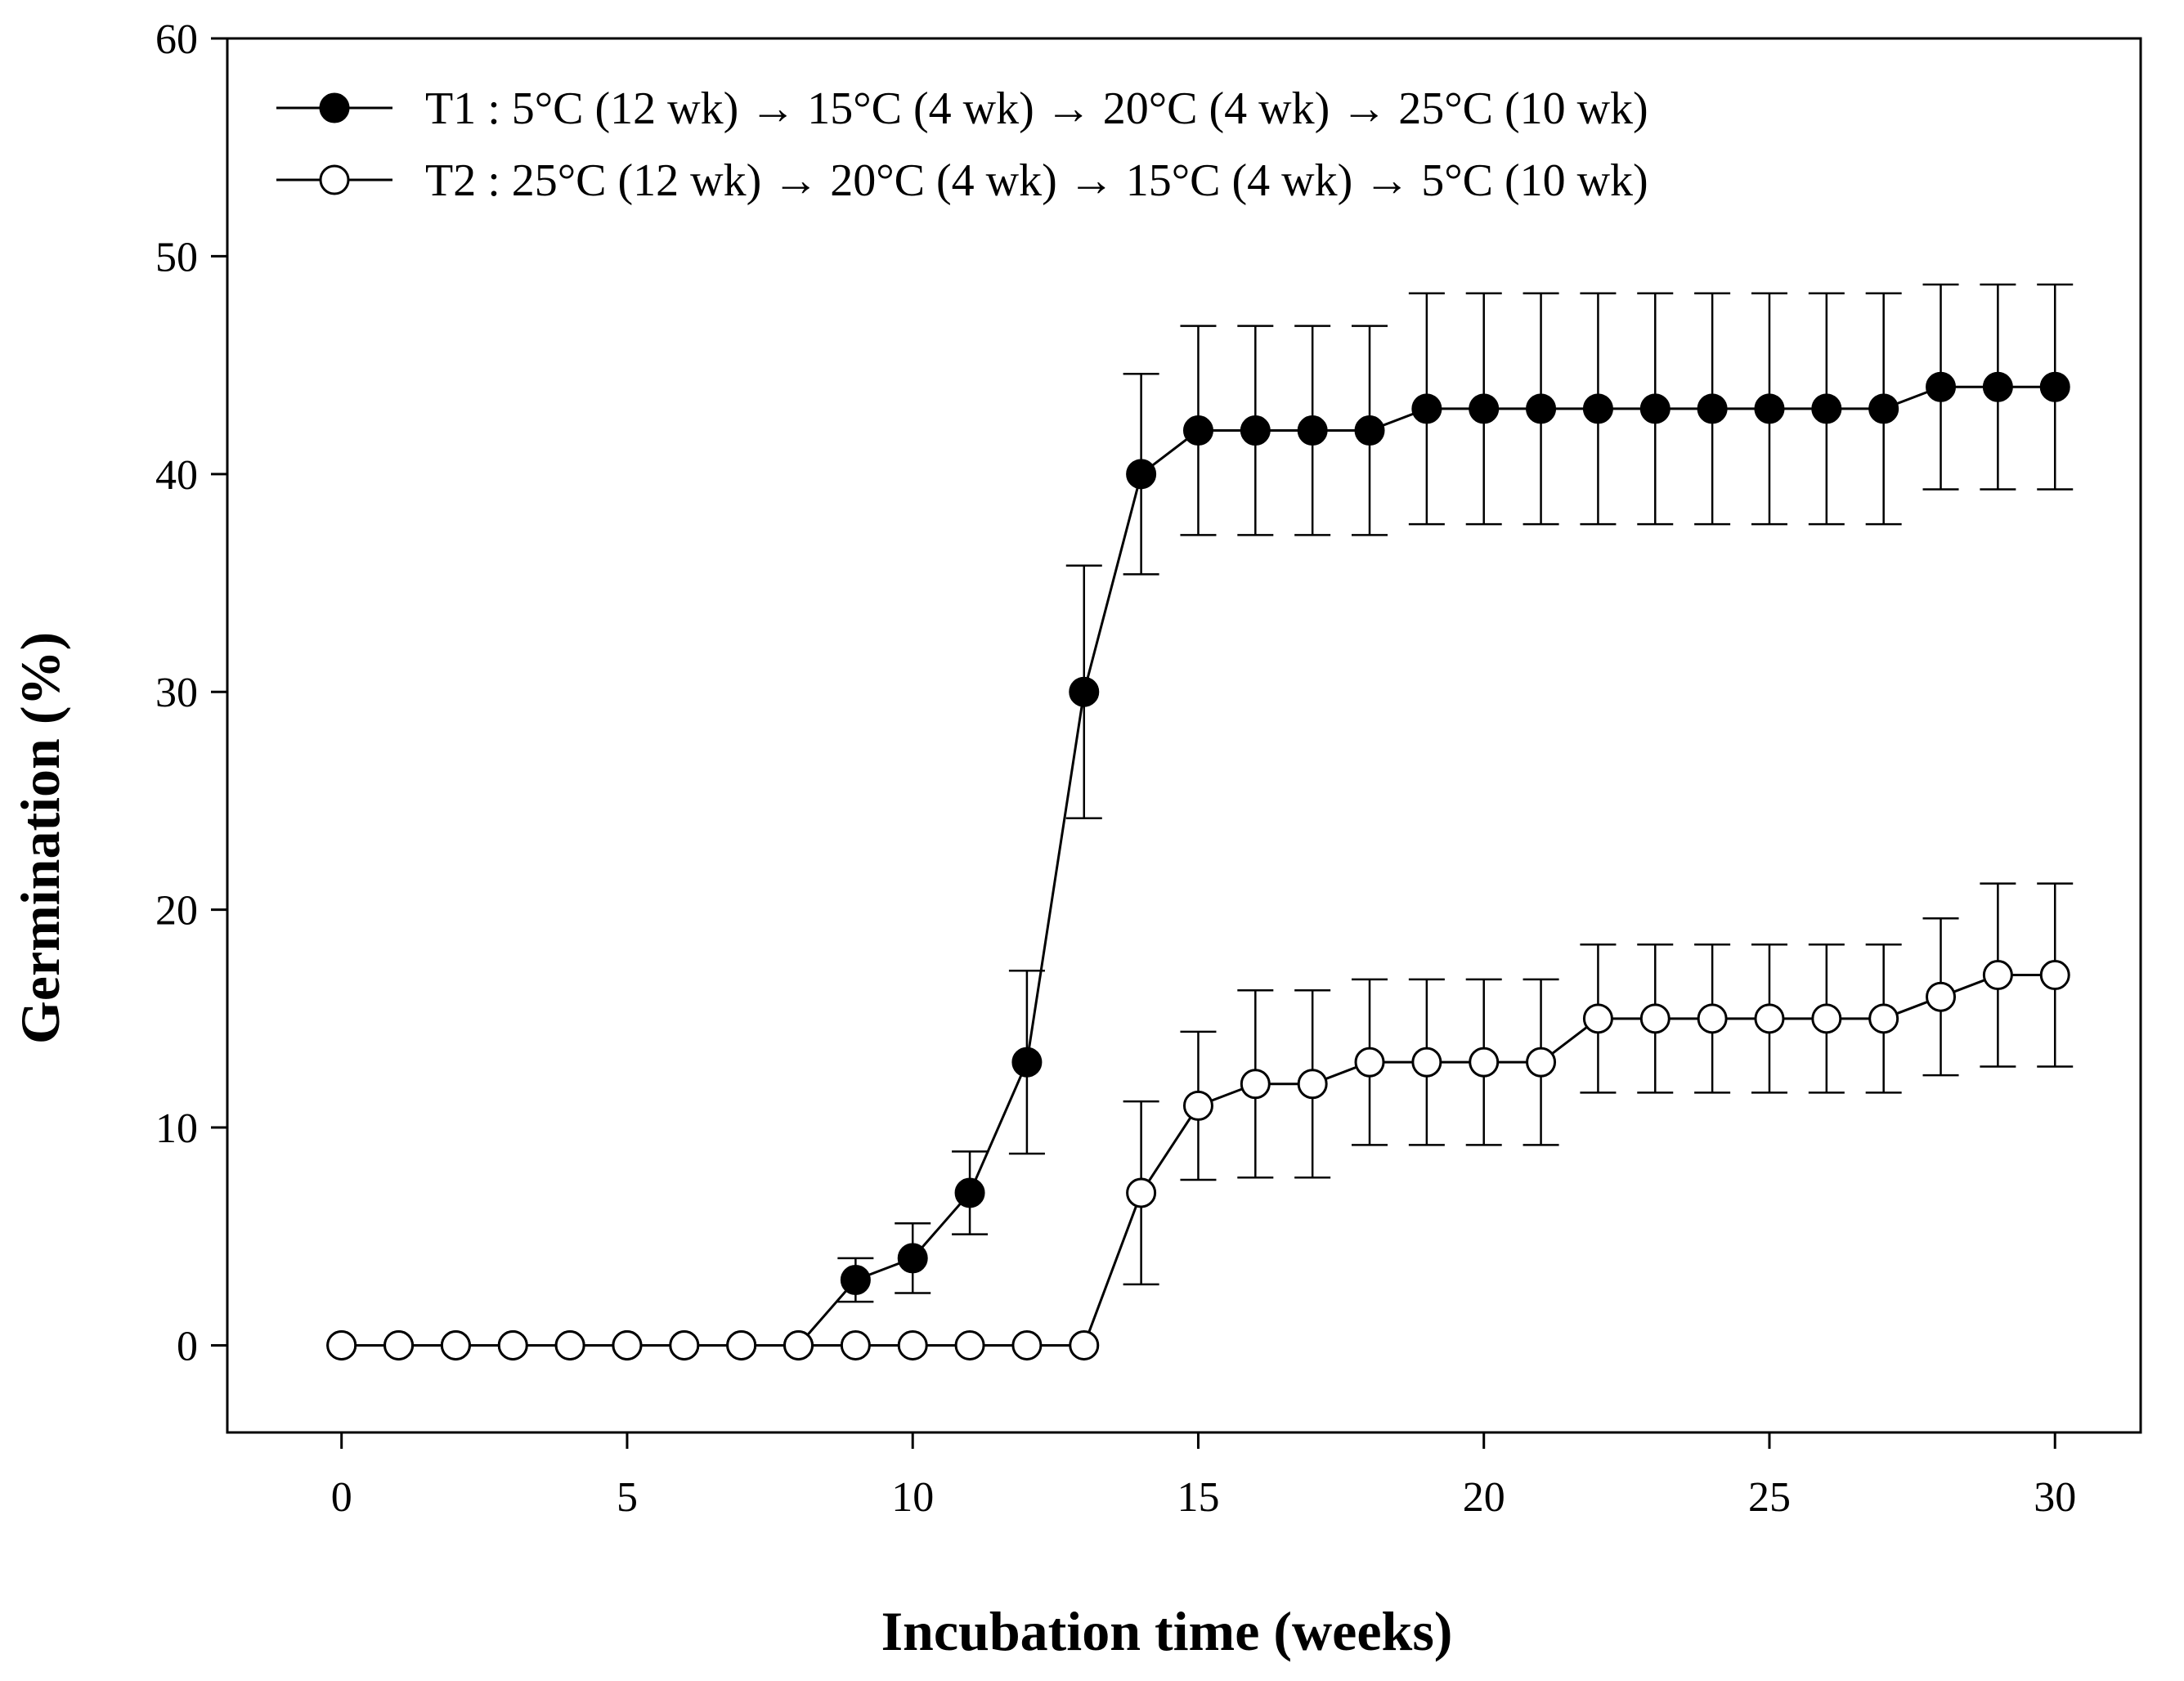 The height and width of the screenshot is (1681, 2184). I want to click on y-tick-label: 30, so click(176, 693).